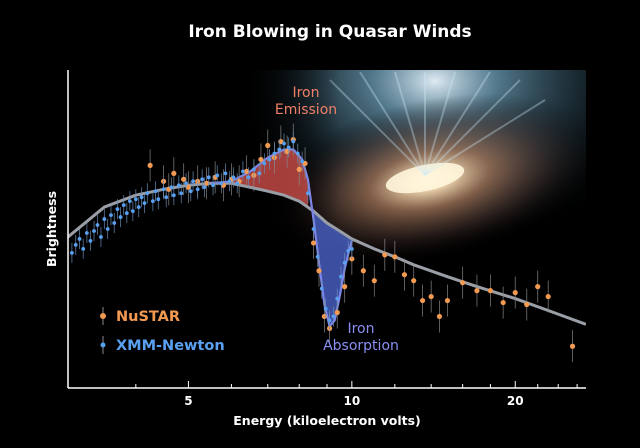 This screenshot has height=448, width=640. Describe the element at coordinates (327, 420) in the screenshot. I see `x-axis-label: Energy (kiloelectron volts)` at that location.